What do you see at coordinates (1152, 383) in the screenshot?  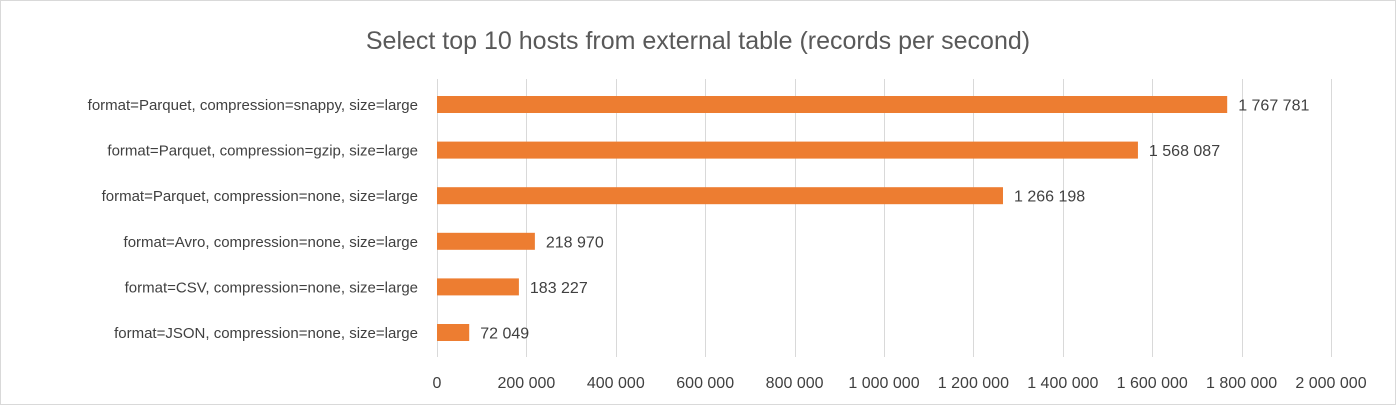 I see `x-tick-label: 1 600 000` at bounding box center [1152, 383].